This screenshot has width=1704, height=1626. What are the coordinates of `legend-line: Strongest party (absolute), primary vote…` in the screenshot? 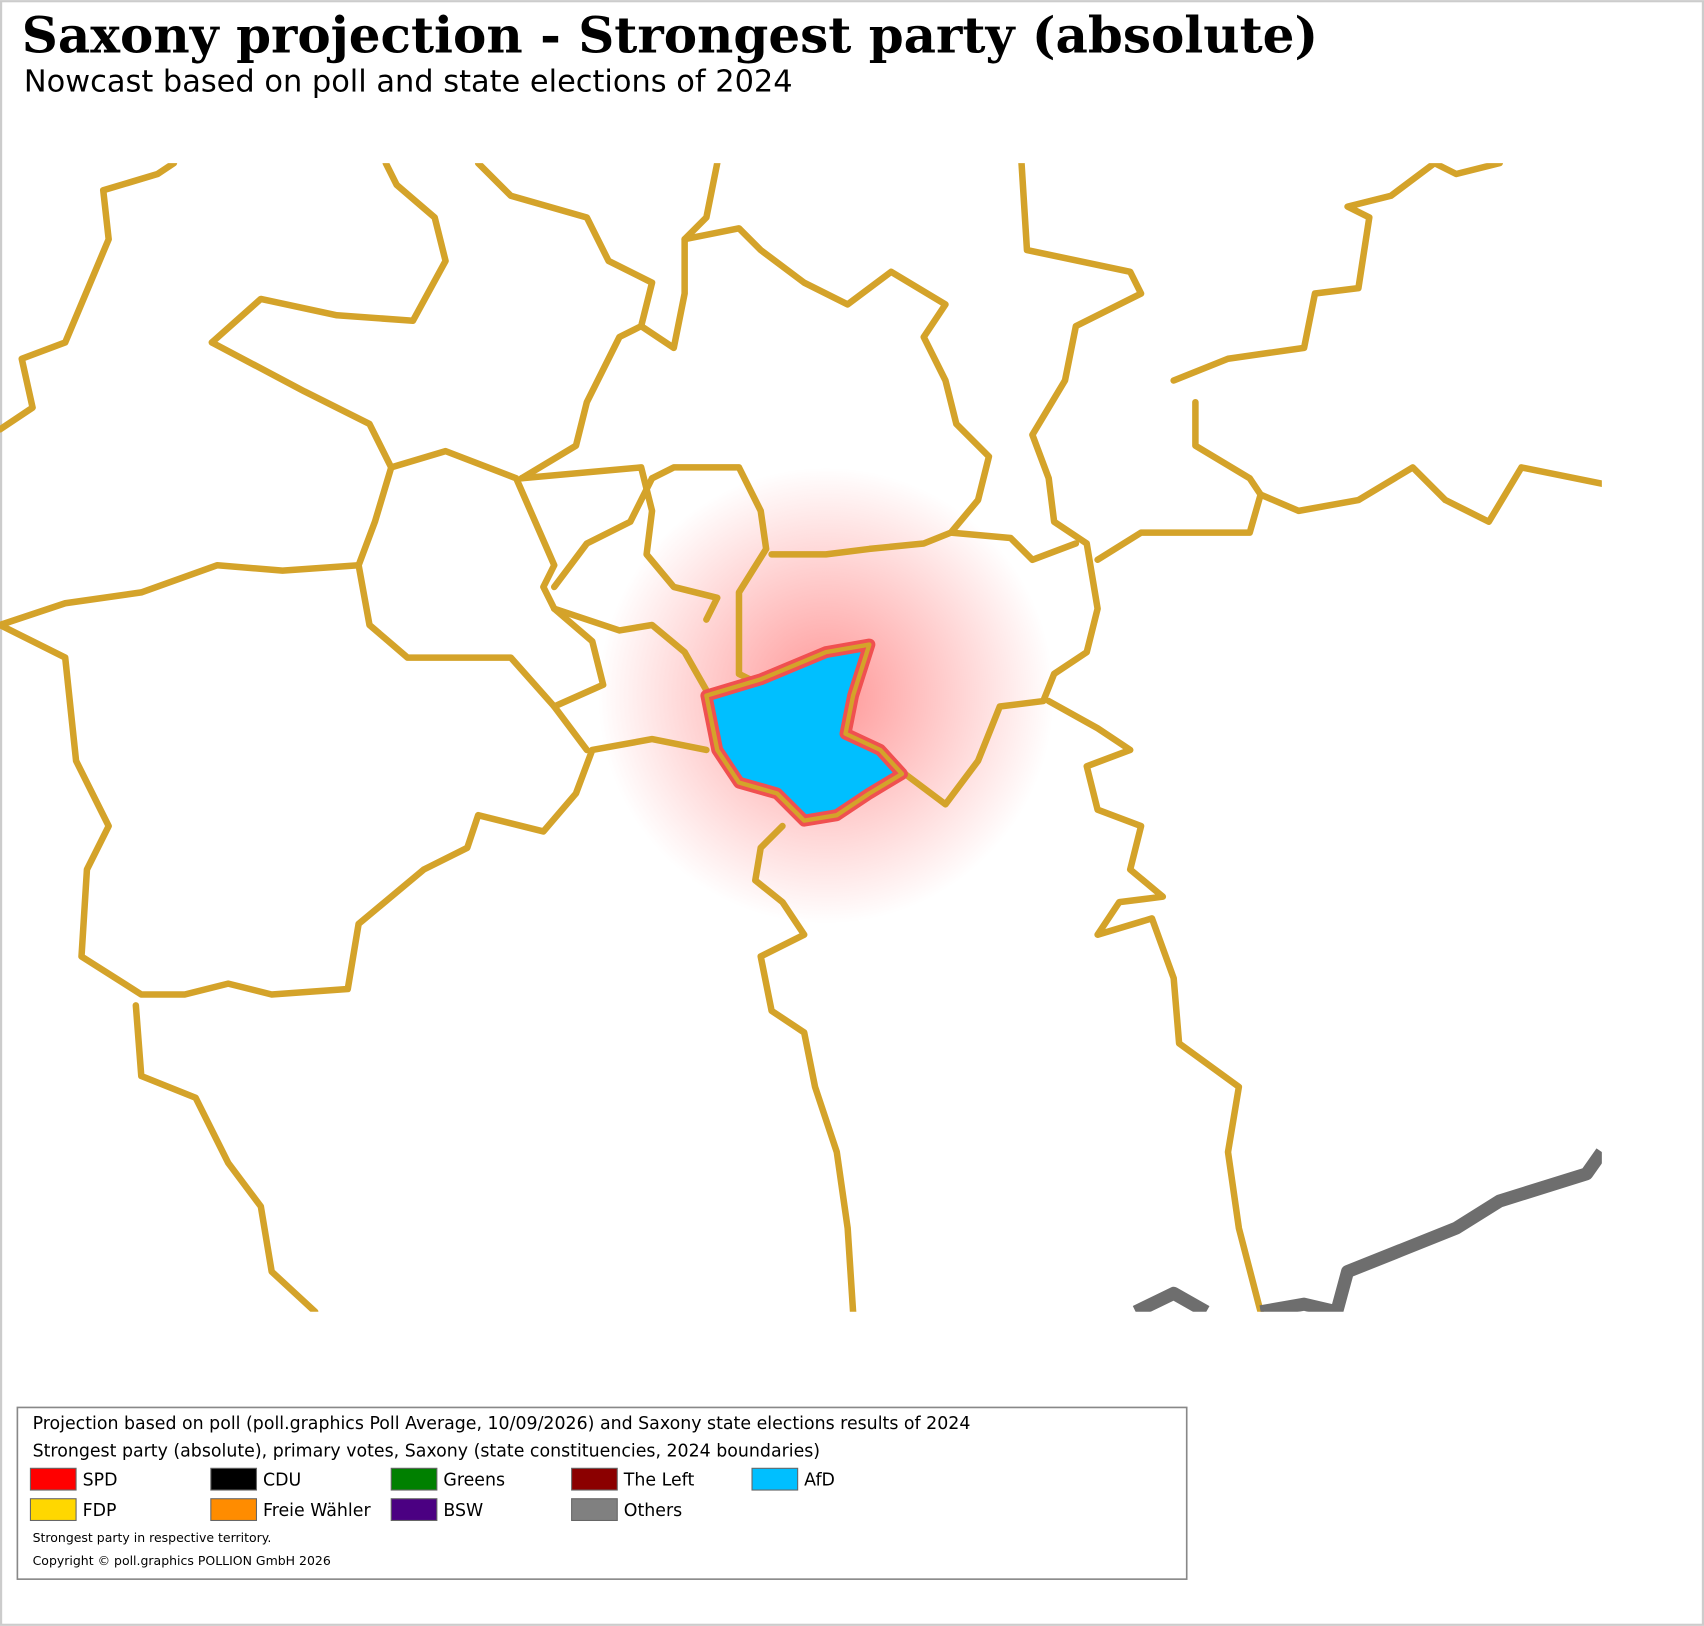 It's located at (427, 1451).